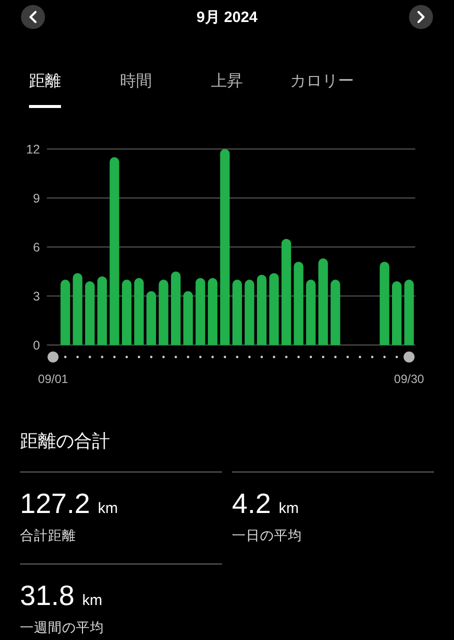 The image size is (454, 640). What do you see at coordinates (409, 379) in the screenshot?
I see `x-tick-label: 09/30` at bounding box center [409, 379].